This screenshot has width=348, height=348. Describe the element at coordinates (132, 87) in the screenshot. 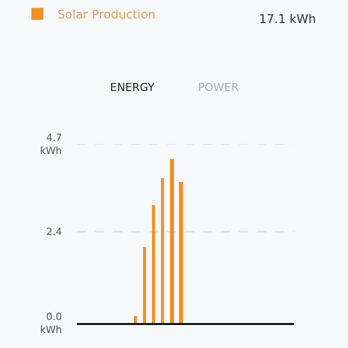

I see `text: ENERGY` at that location.